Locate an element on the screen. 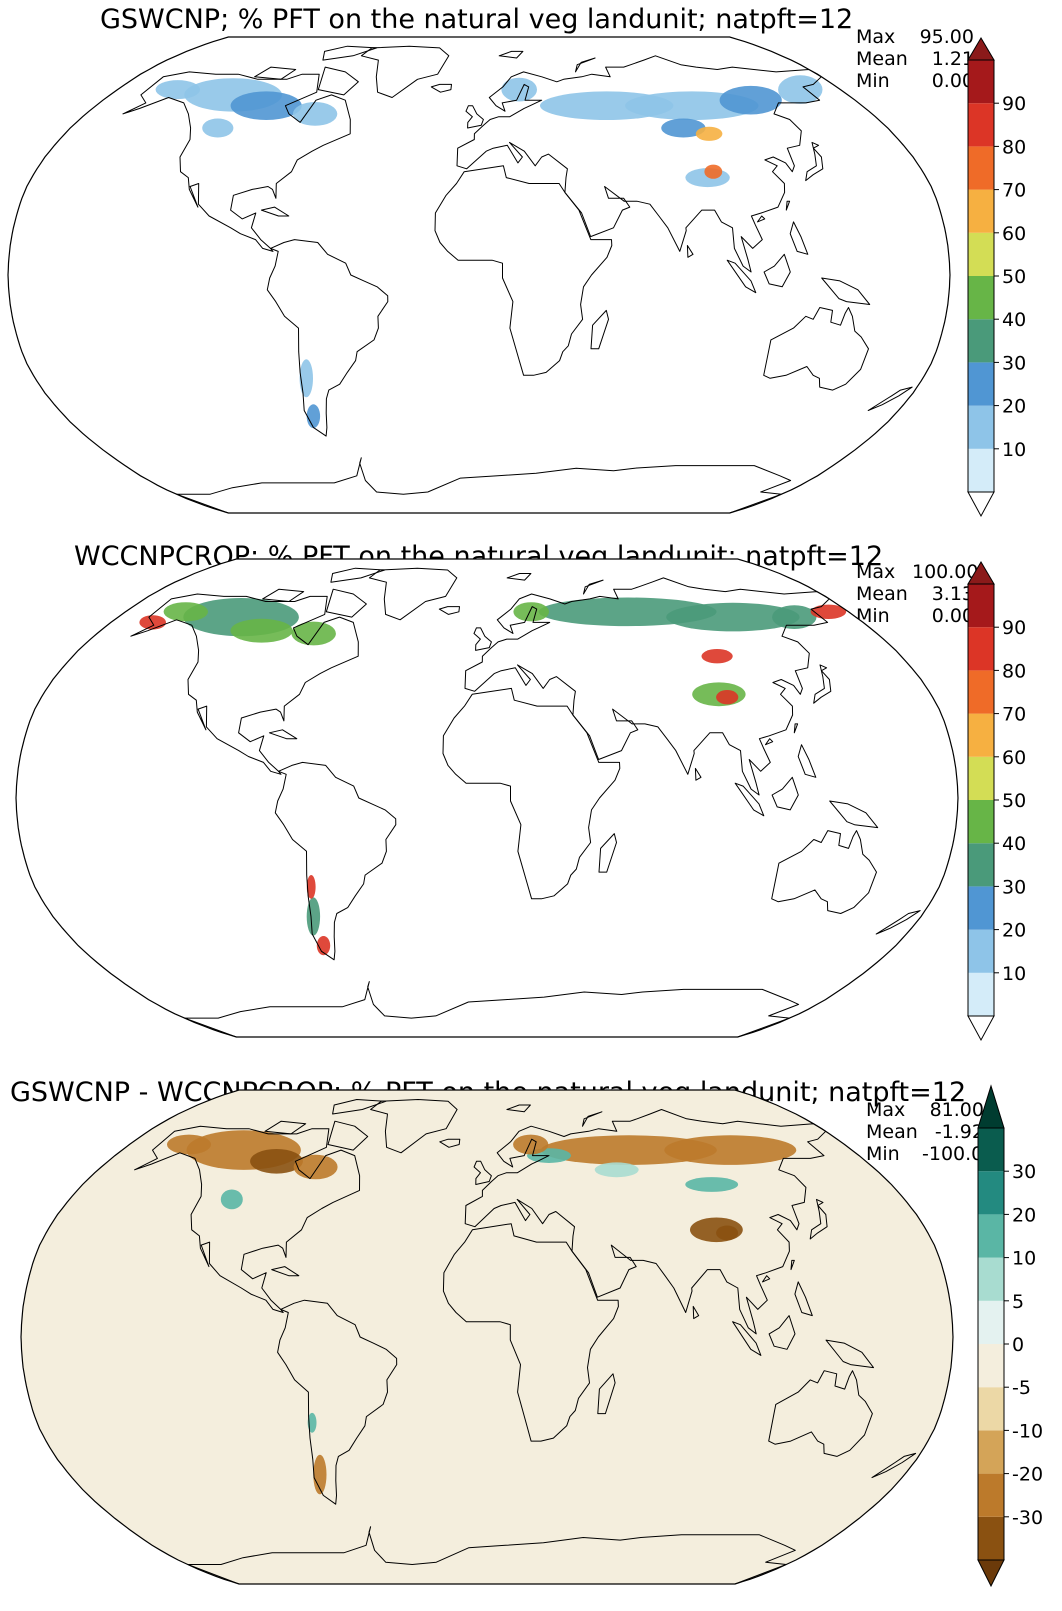 This screenshot has width=1062, height=1611. coastline-borneo is located at coordinates (777, 270).